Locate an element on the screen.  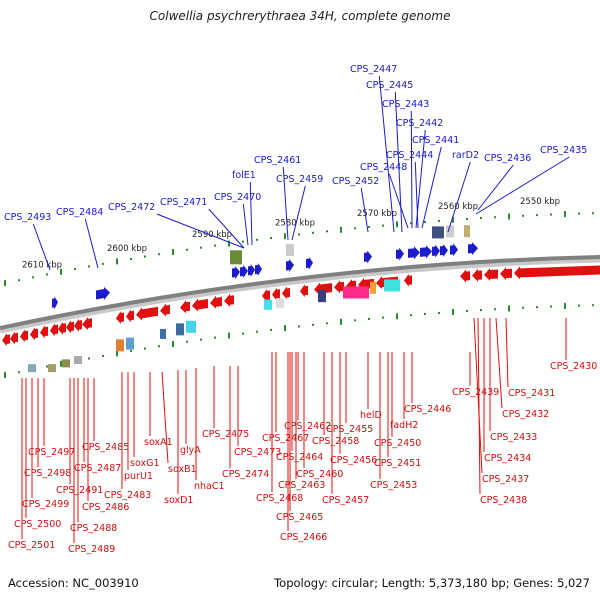
gene-label: CPS_2447 is located at coordinates (373, 69).